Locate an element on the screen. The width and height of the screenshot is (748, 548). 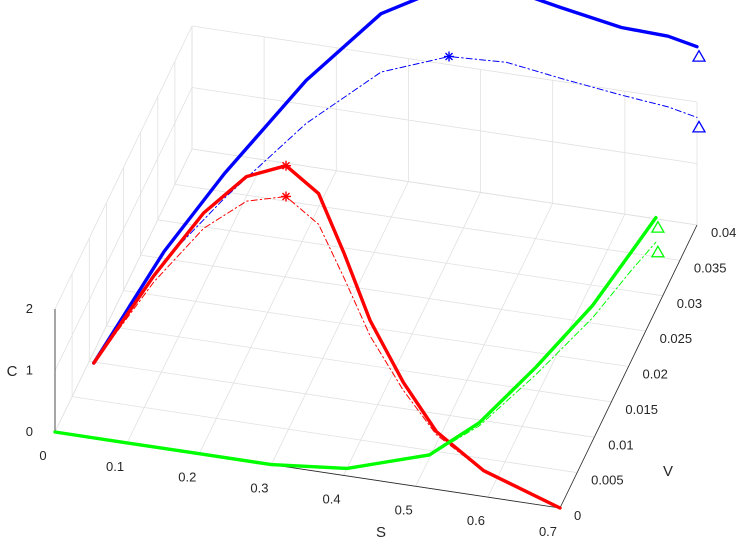
y-tick-label: 0.005 is located at coordinates (607, 480).